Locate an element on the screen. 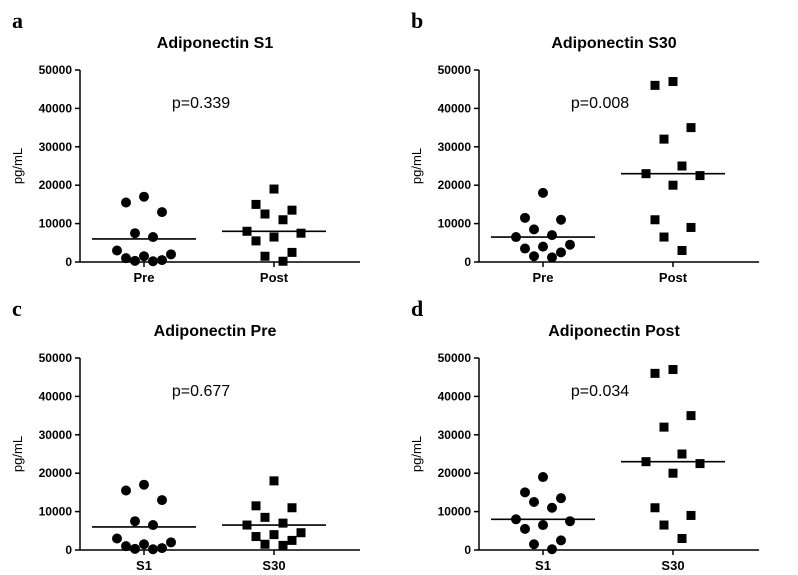 The width and height of the screenshot is (798, 575). p-value-annotation: p=0.034 is located at coordinates (600, 391).